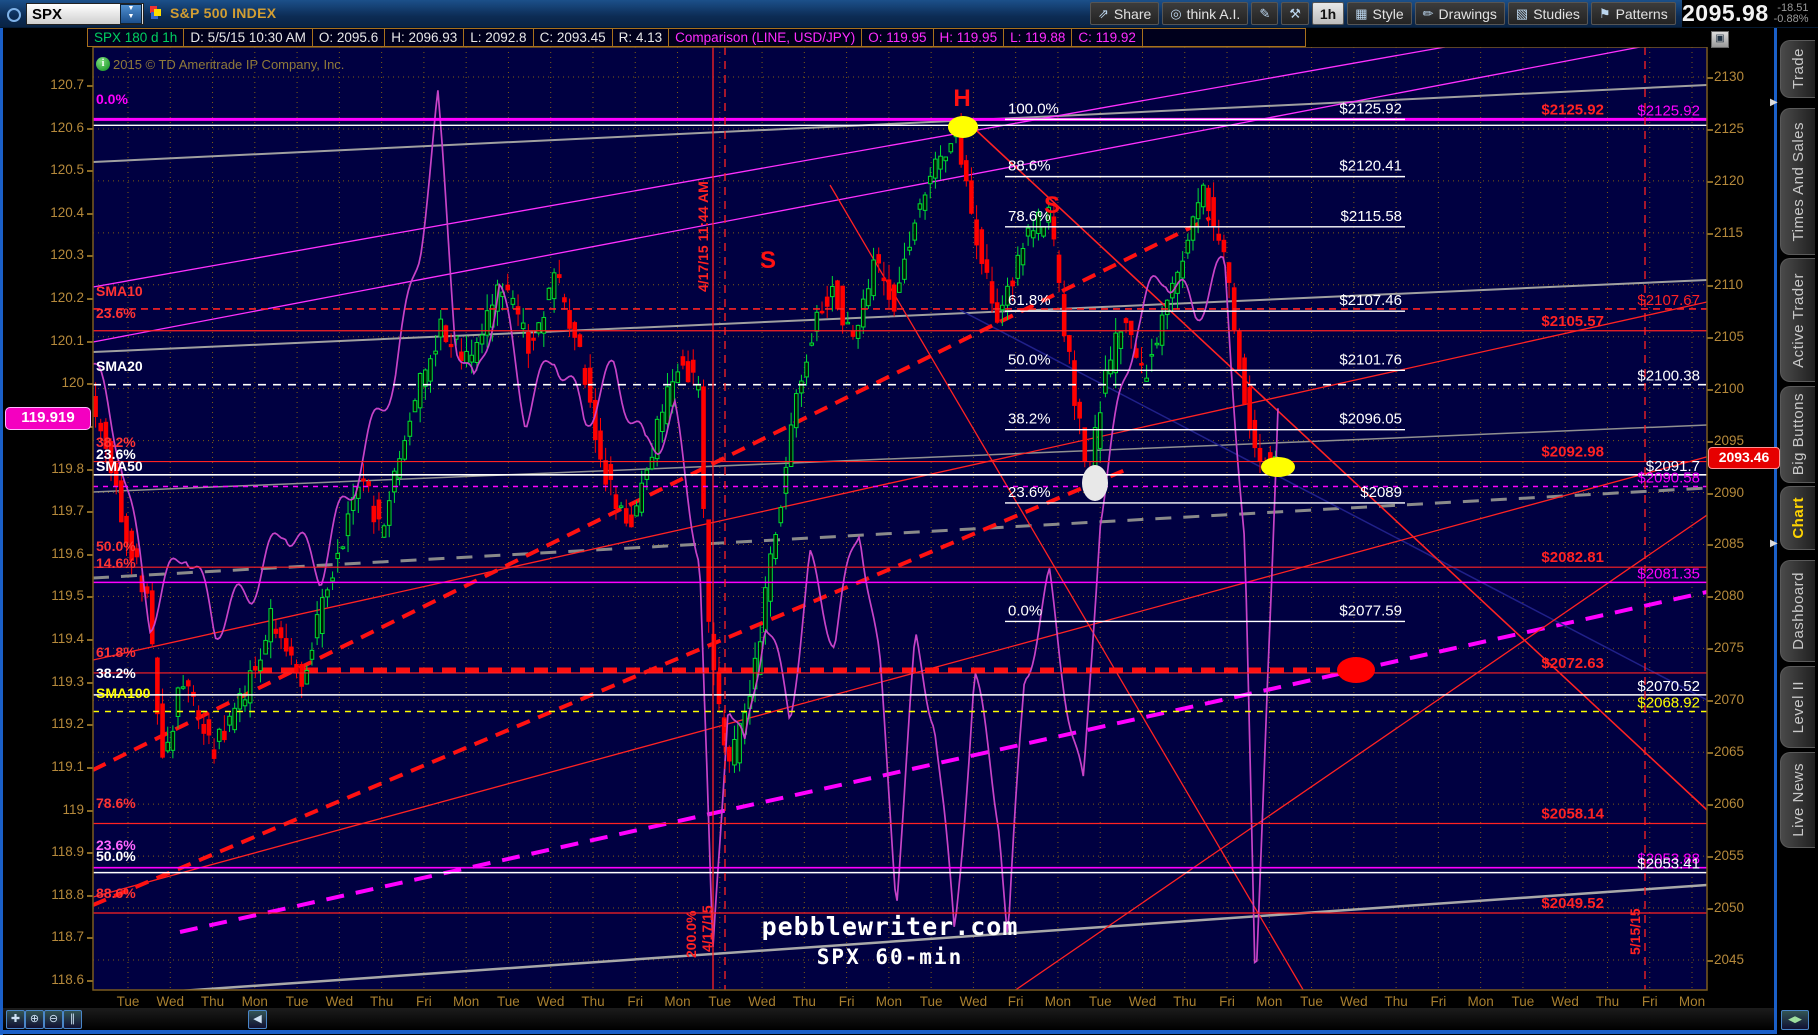  Describe the element at coordinates (67, 596) in the screenshot. I see `left-axis-tick: 119.5` at that location.